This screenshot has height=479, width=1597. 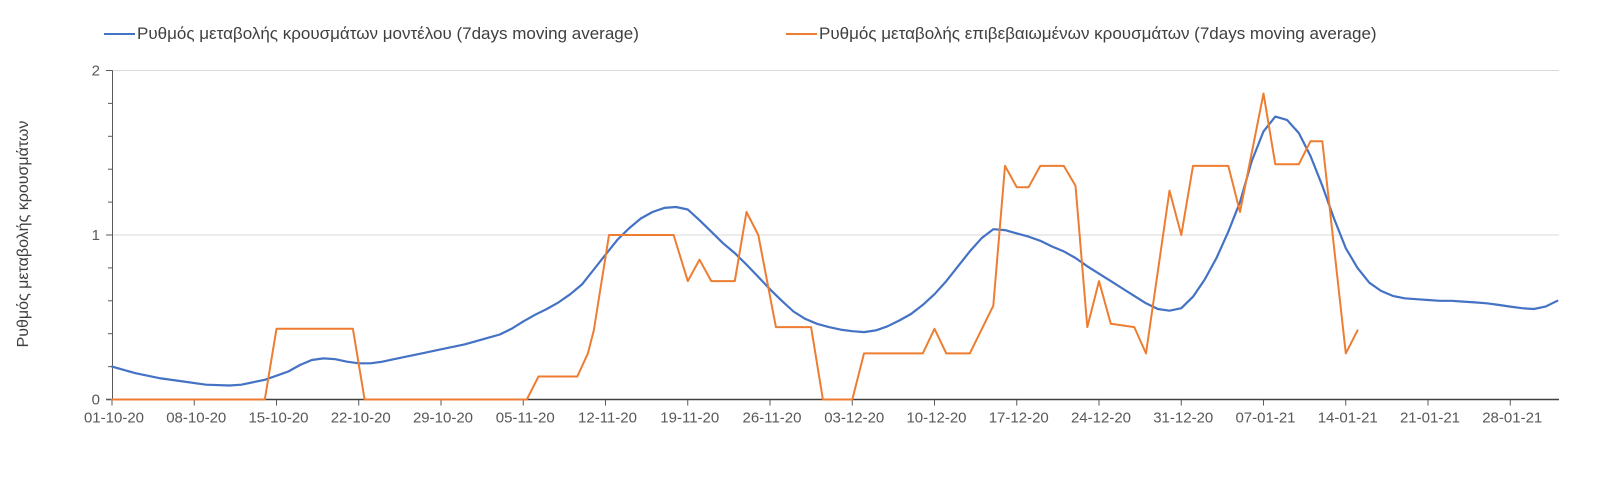 What do you see at coordinates (607, 418) in the screenshot?
I see `x-tick-label-12-11-20: 12-11-20` at bounding box center [607, 418].